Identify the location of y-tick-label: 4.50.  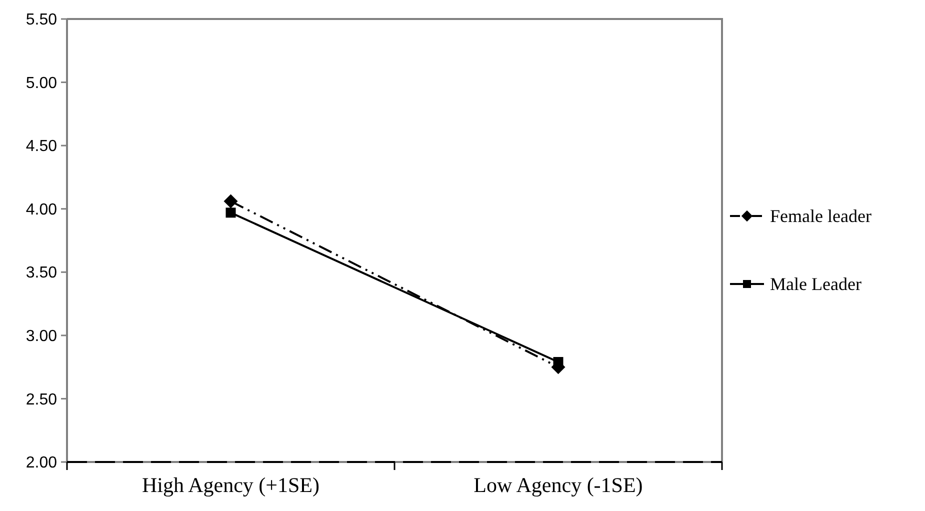
(42, 147).